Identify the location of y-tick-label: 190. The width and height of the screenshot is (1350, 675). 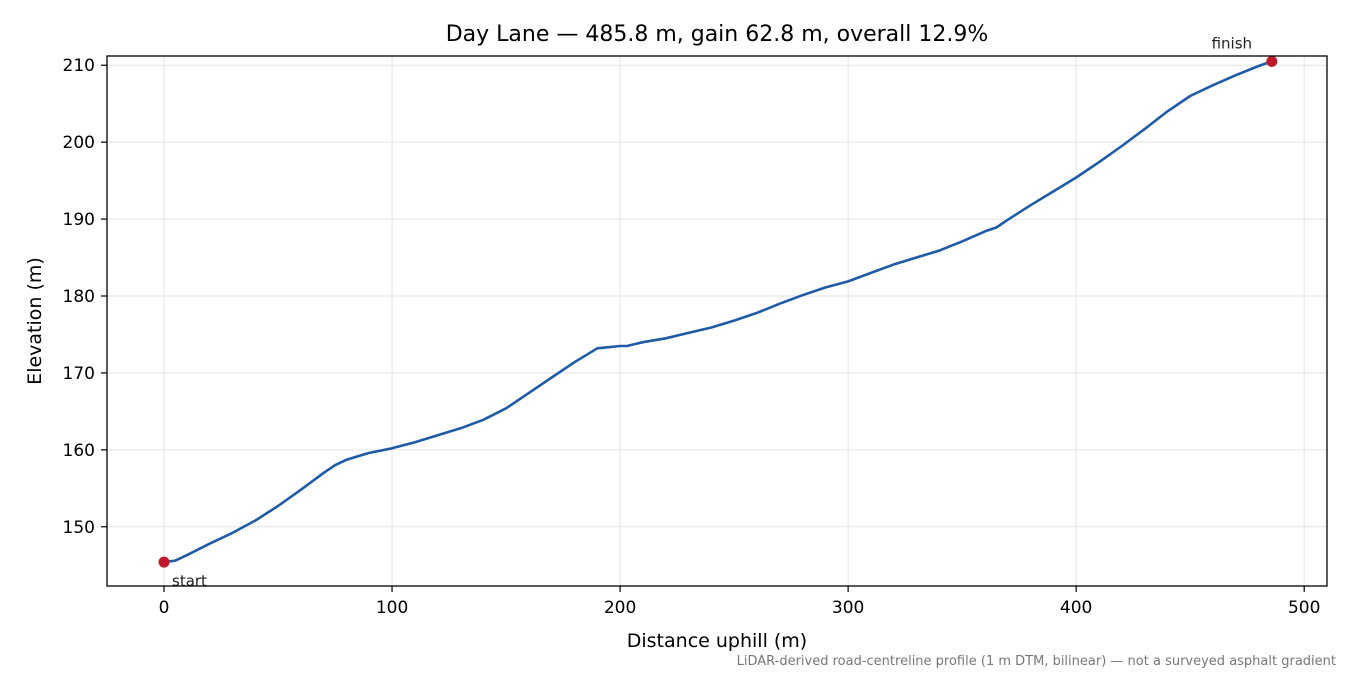
(79, 220).